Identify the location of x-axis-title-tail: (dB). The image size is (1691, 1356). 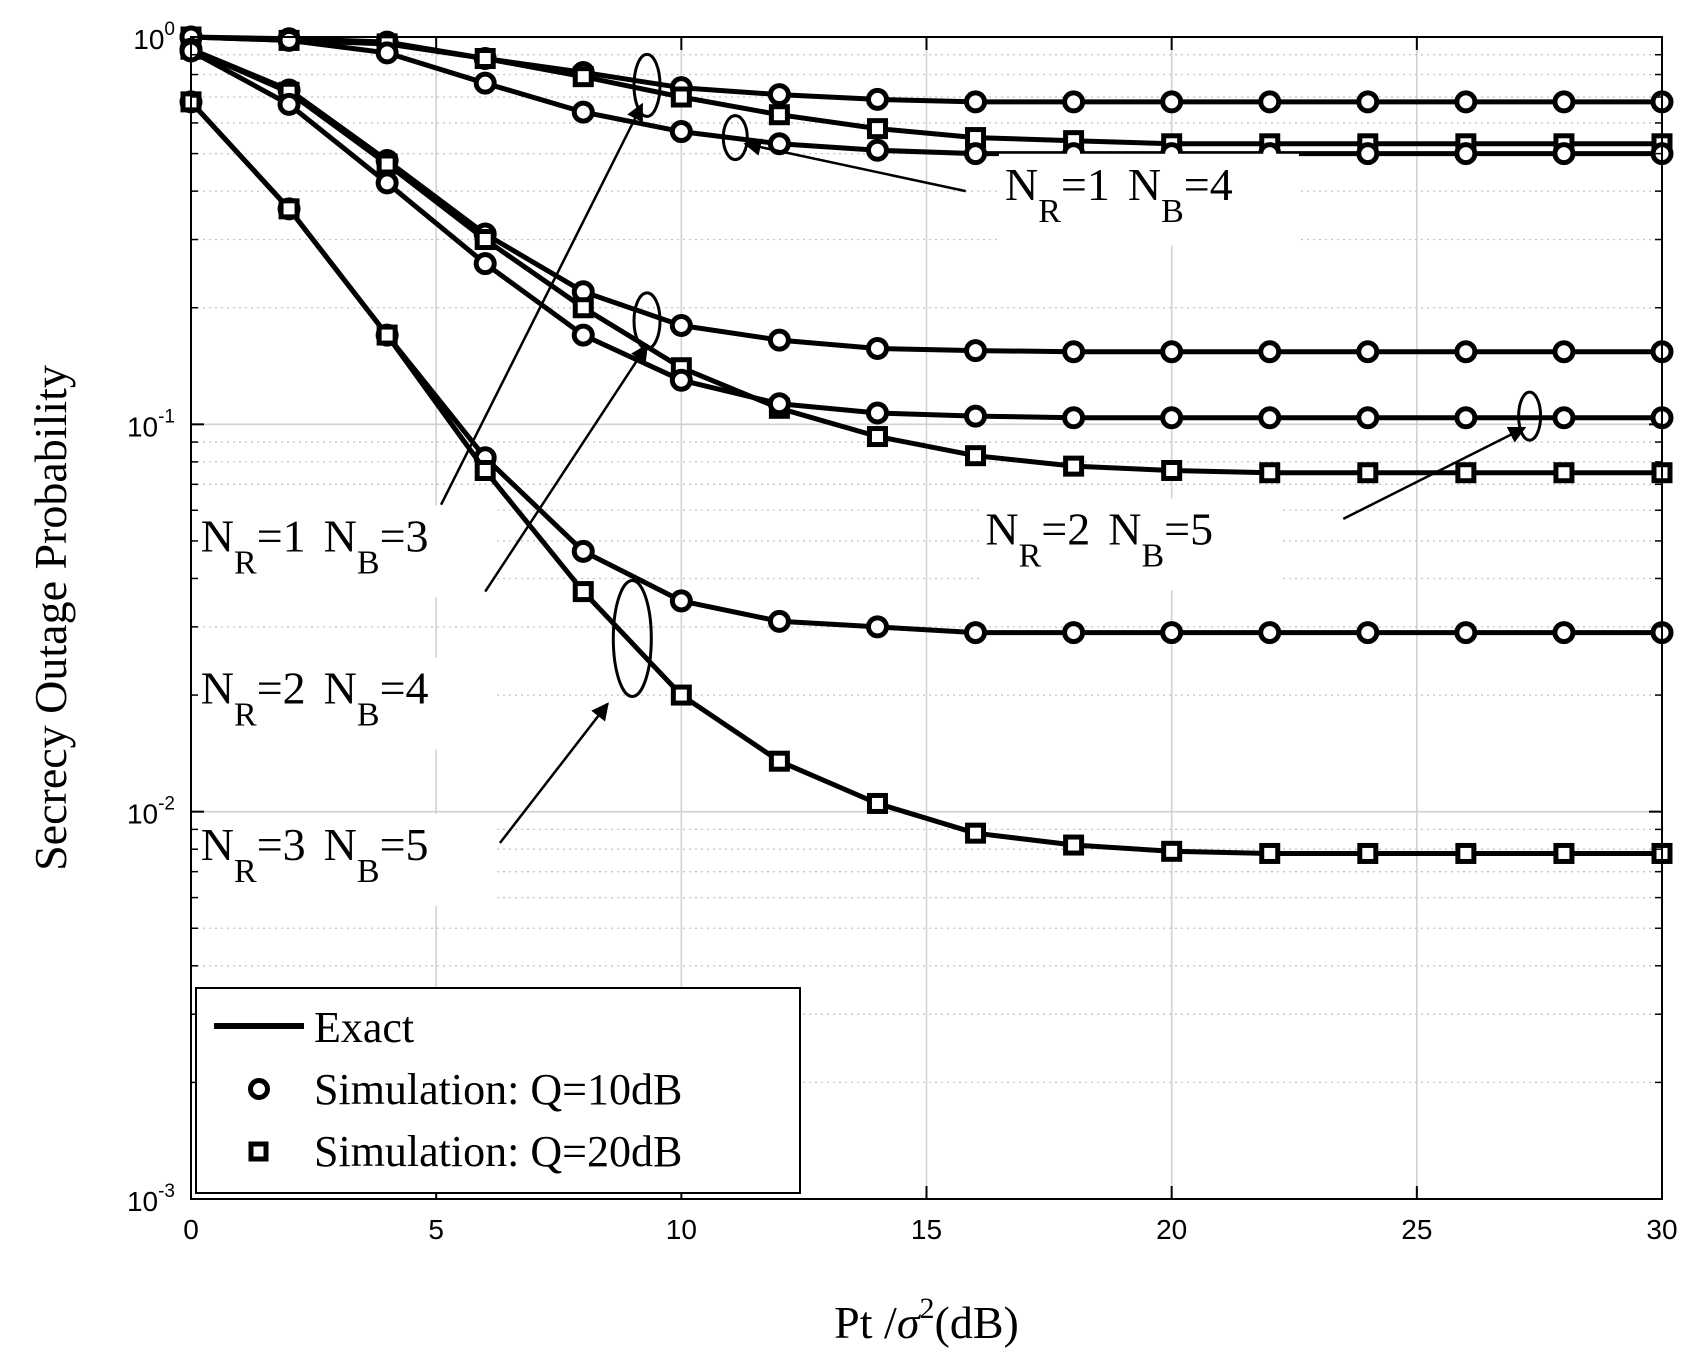
(977, 1322).